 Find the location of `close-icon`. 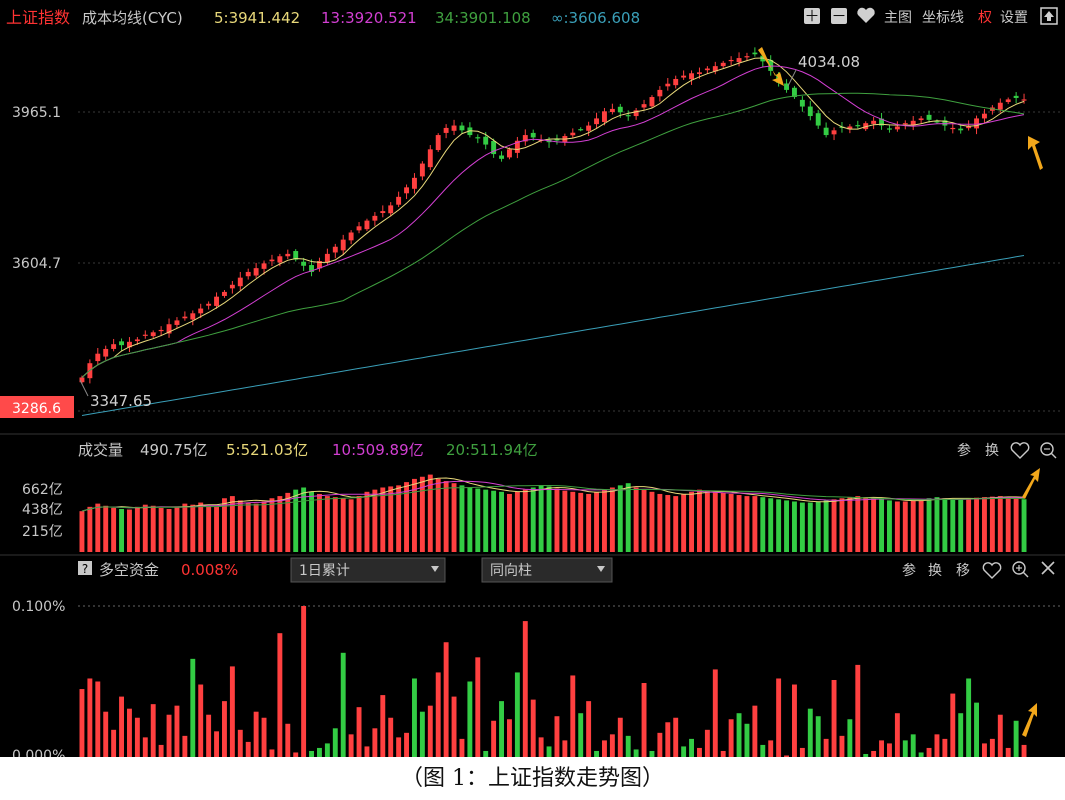

close-icon is located at coordinates (1048, 568).